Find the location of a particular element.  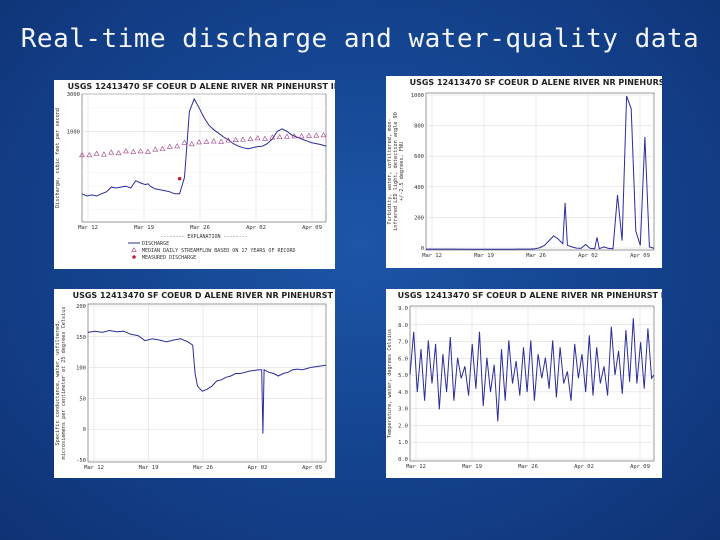

chart2-x-tick-label: Mar 19 is located at coordinates (484, 256).